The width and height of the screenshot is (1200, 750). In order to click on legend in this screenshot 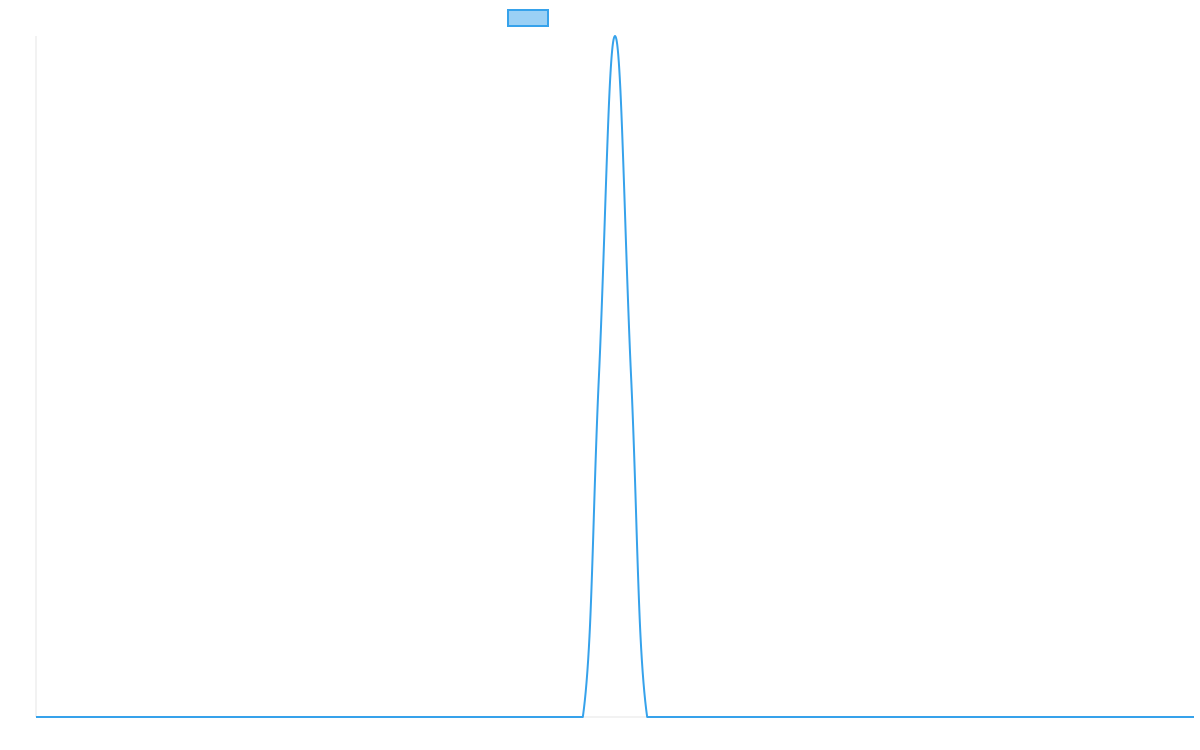, I will do `click(528, 18)`.